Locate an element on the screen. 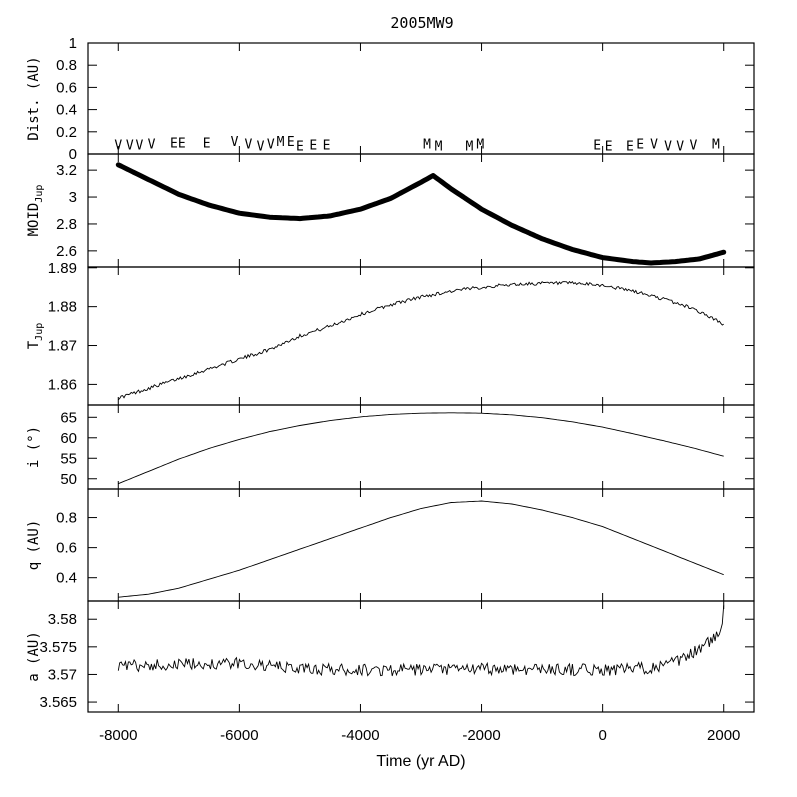 This screenshot has height=797, width=797. y-tick-label: 1 is located at coordinates (73, 43).